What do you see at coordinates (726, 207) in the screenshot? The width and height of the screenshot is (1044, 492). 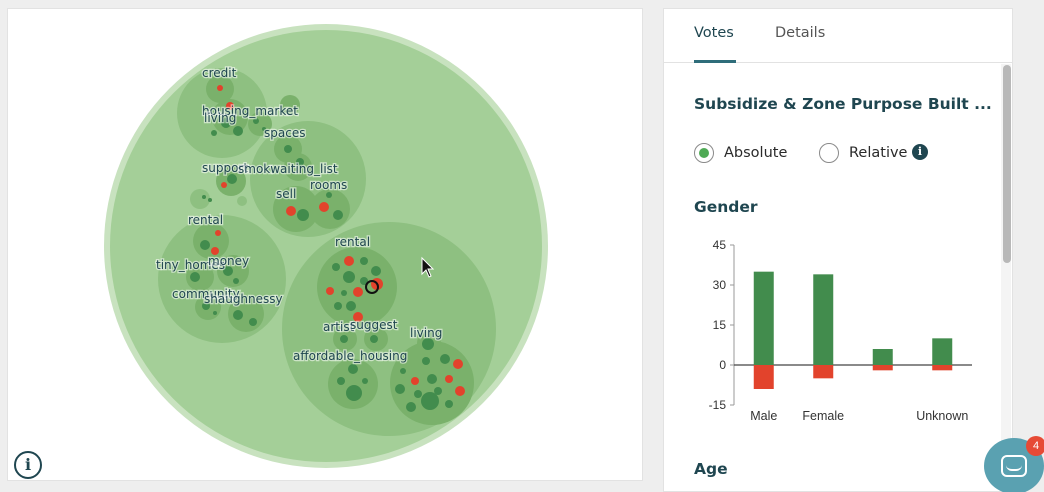 I see `gender-section-title: Gender` at bounding box center [726, 207].